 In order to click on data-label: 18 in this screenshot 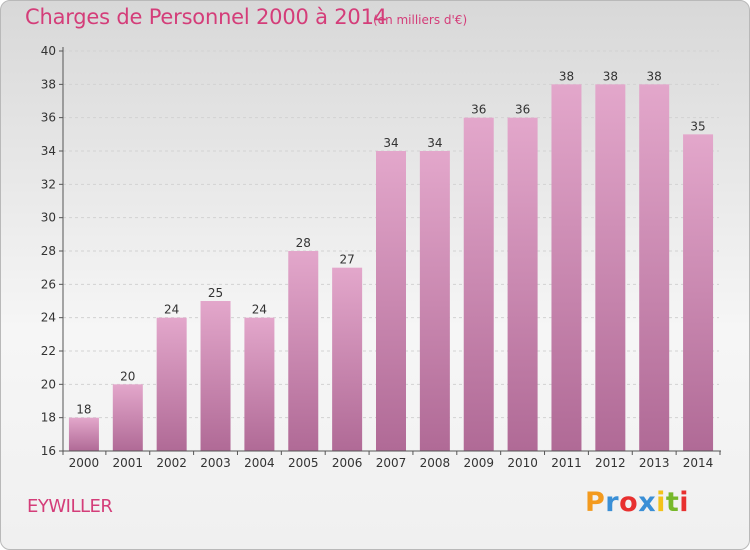, I will do `click(83, 410)`.